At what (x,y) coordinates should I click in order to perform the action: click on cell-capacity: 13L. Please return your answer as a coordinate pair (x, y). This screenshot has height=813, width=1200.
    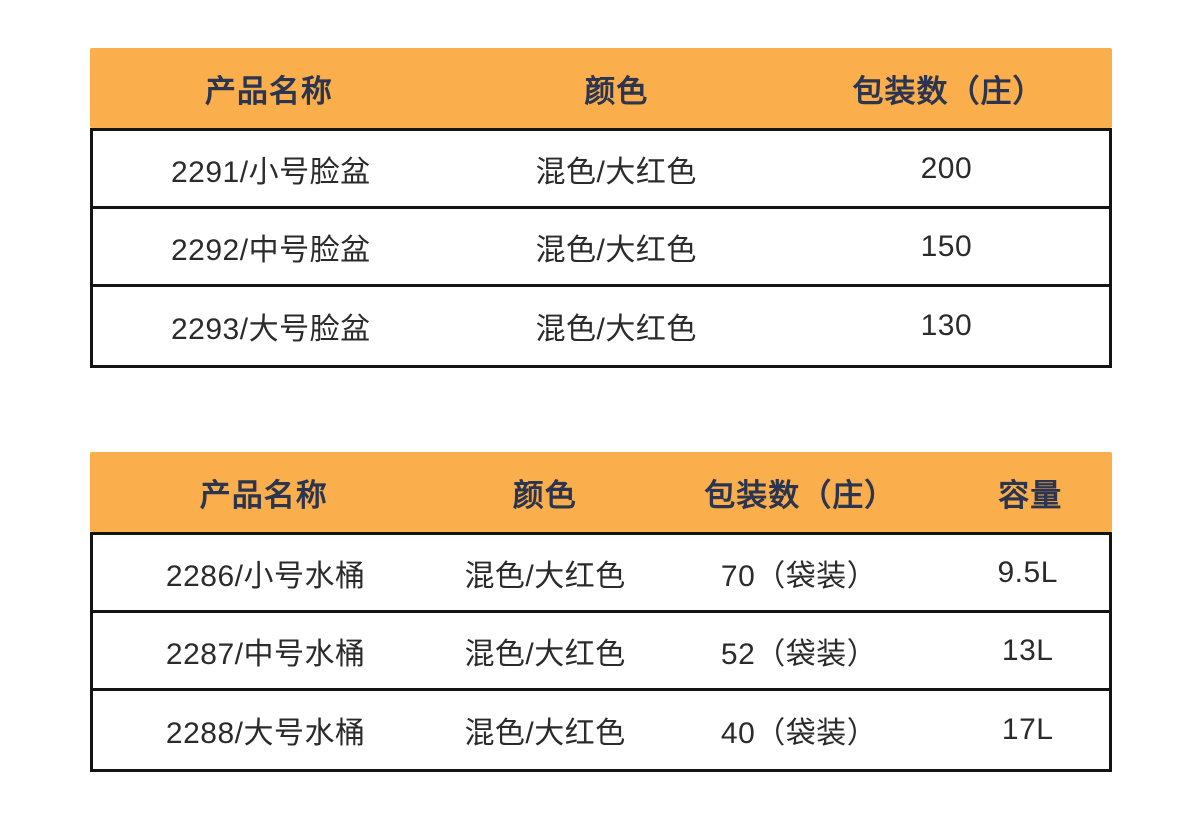
    Looking at the image, I should click on (1027, 650).